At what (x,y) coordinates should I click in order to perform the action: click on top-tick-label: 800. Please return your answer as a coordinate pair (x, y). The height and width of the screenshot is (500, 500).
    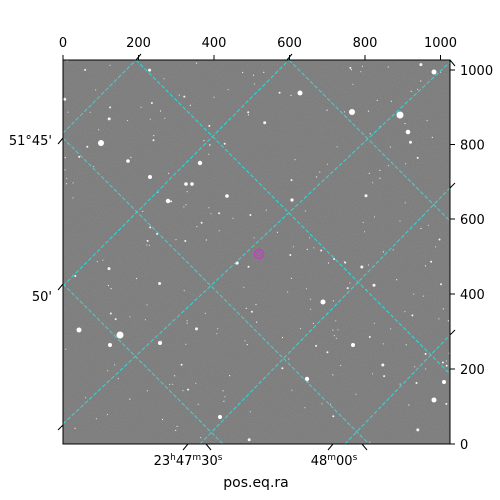
    Looking at the image, I should click on (365, 43).